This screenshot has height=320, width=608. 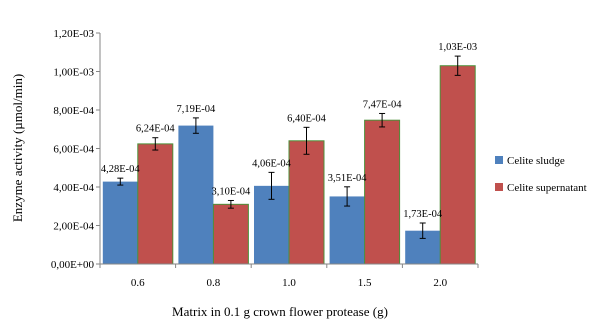 I want to click on data-label: 3,51E-04, so click(x=348, y=178).